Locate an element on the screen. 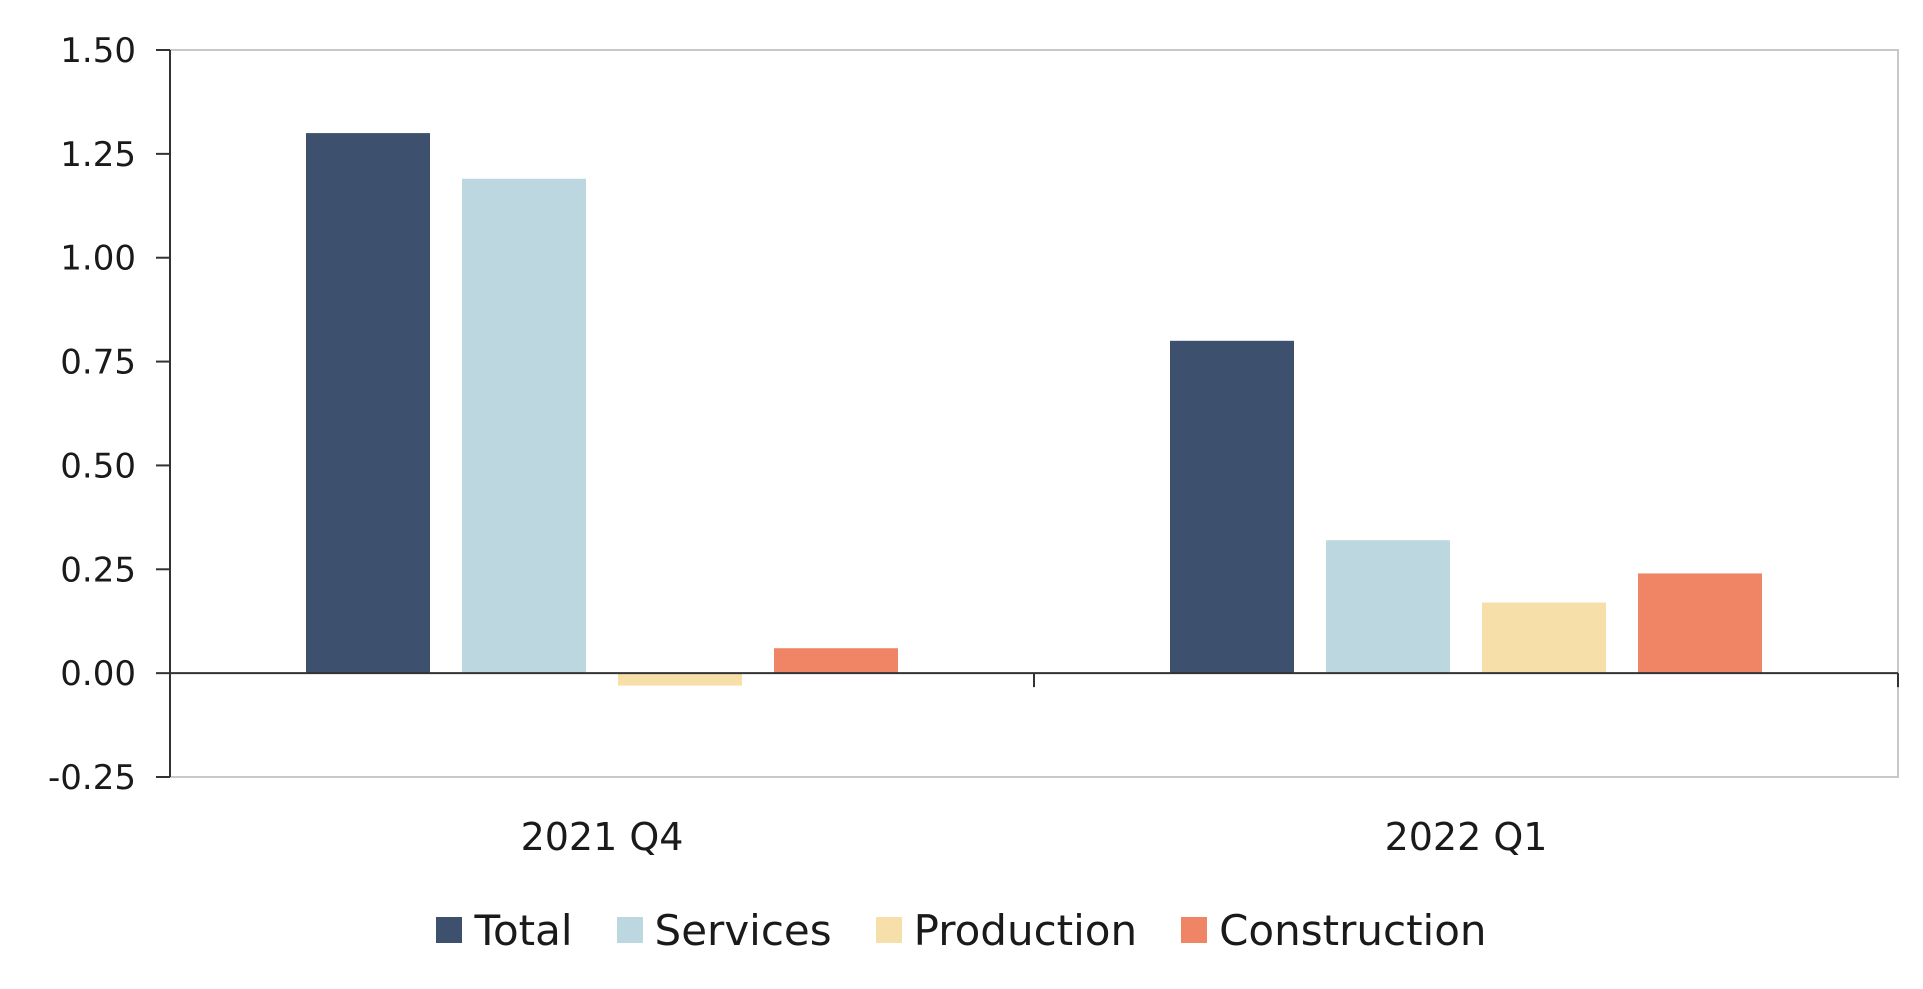 The image size is (1923, 989). legend-item-total: Total is located at coordinates (504, 930).